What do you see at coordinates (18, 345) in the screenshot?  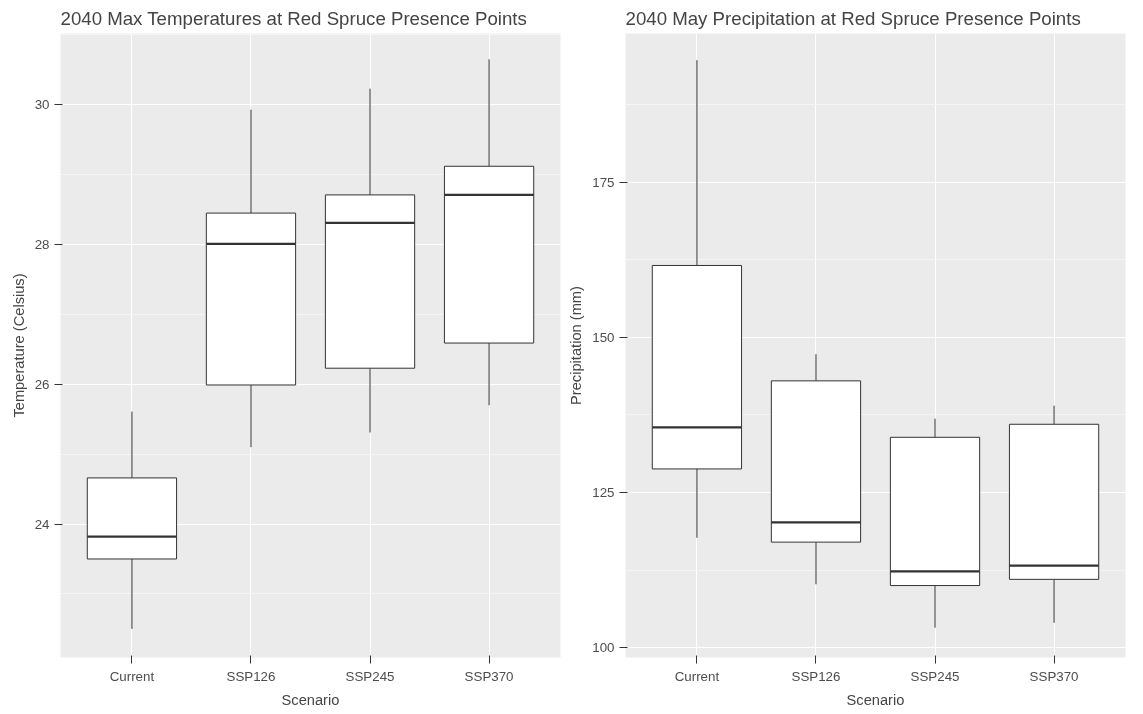 I see `y-axis-title: Temperature (Celsius)` at bounding box center [18, 345].